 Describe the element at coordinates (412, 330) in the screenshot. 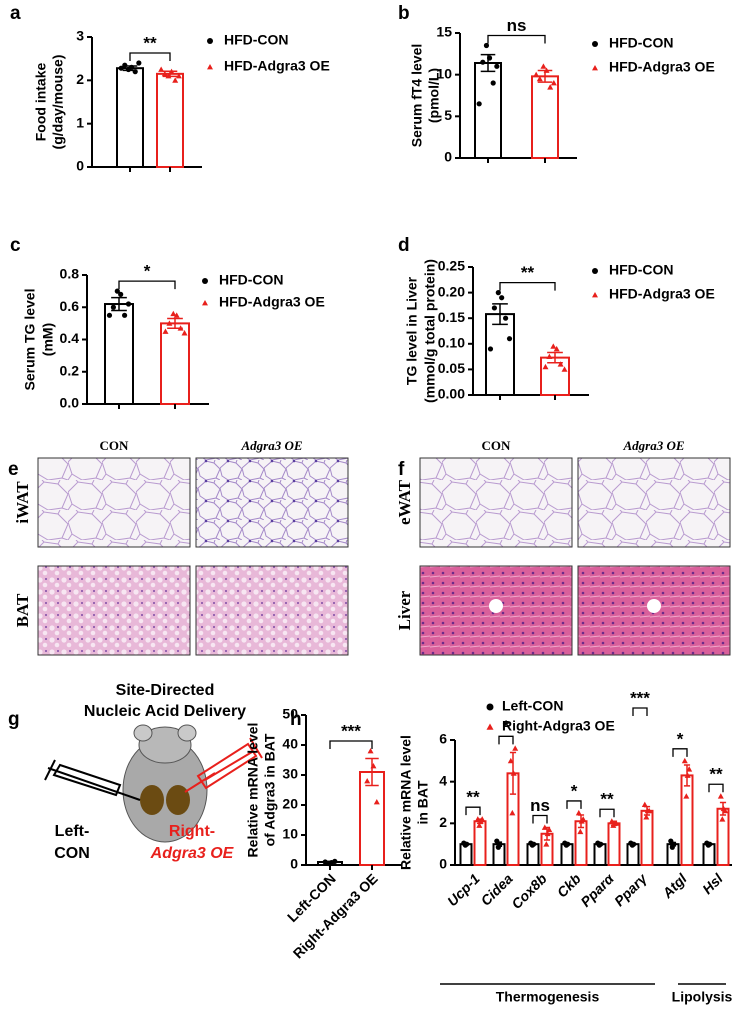

I see `y-axis-label: TG level in Liver` at that location.